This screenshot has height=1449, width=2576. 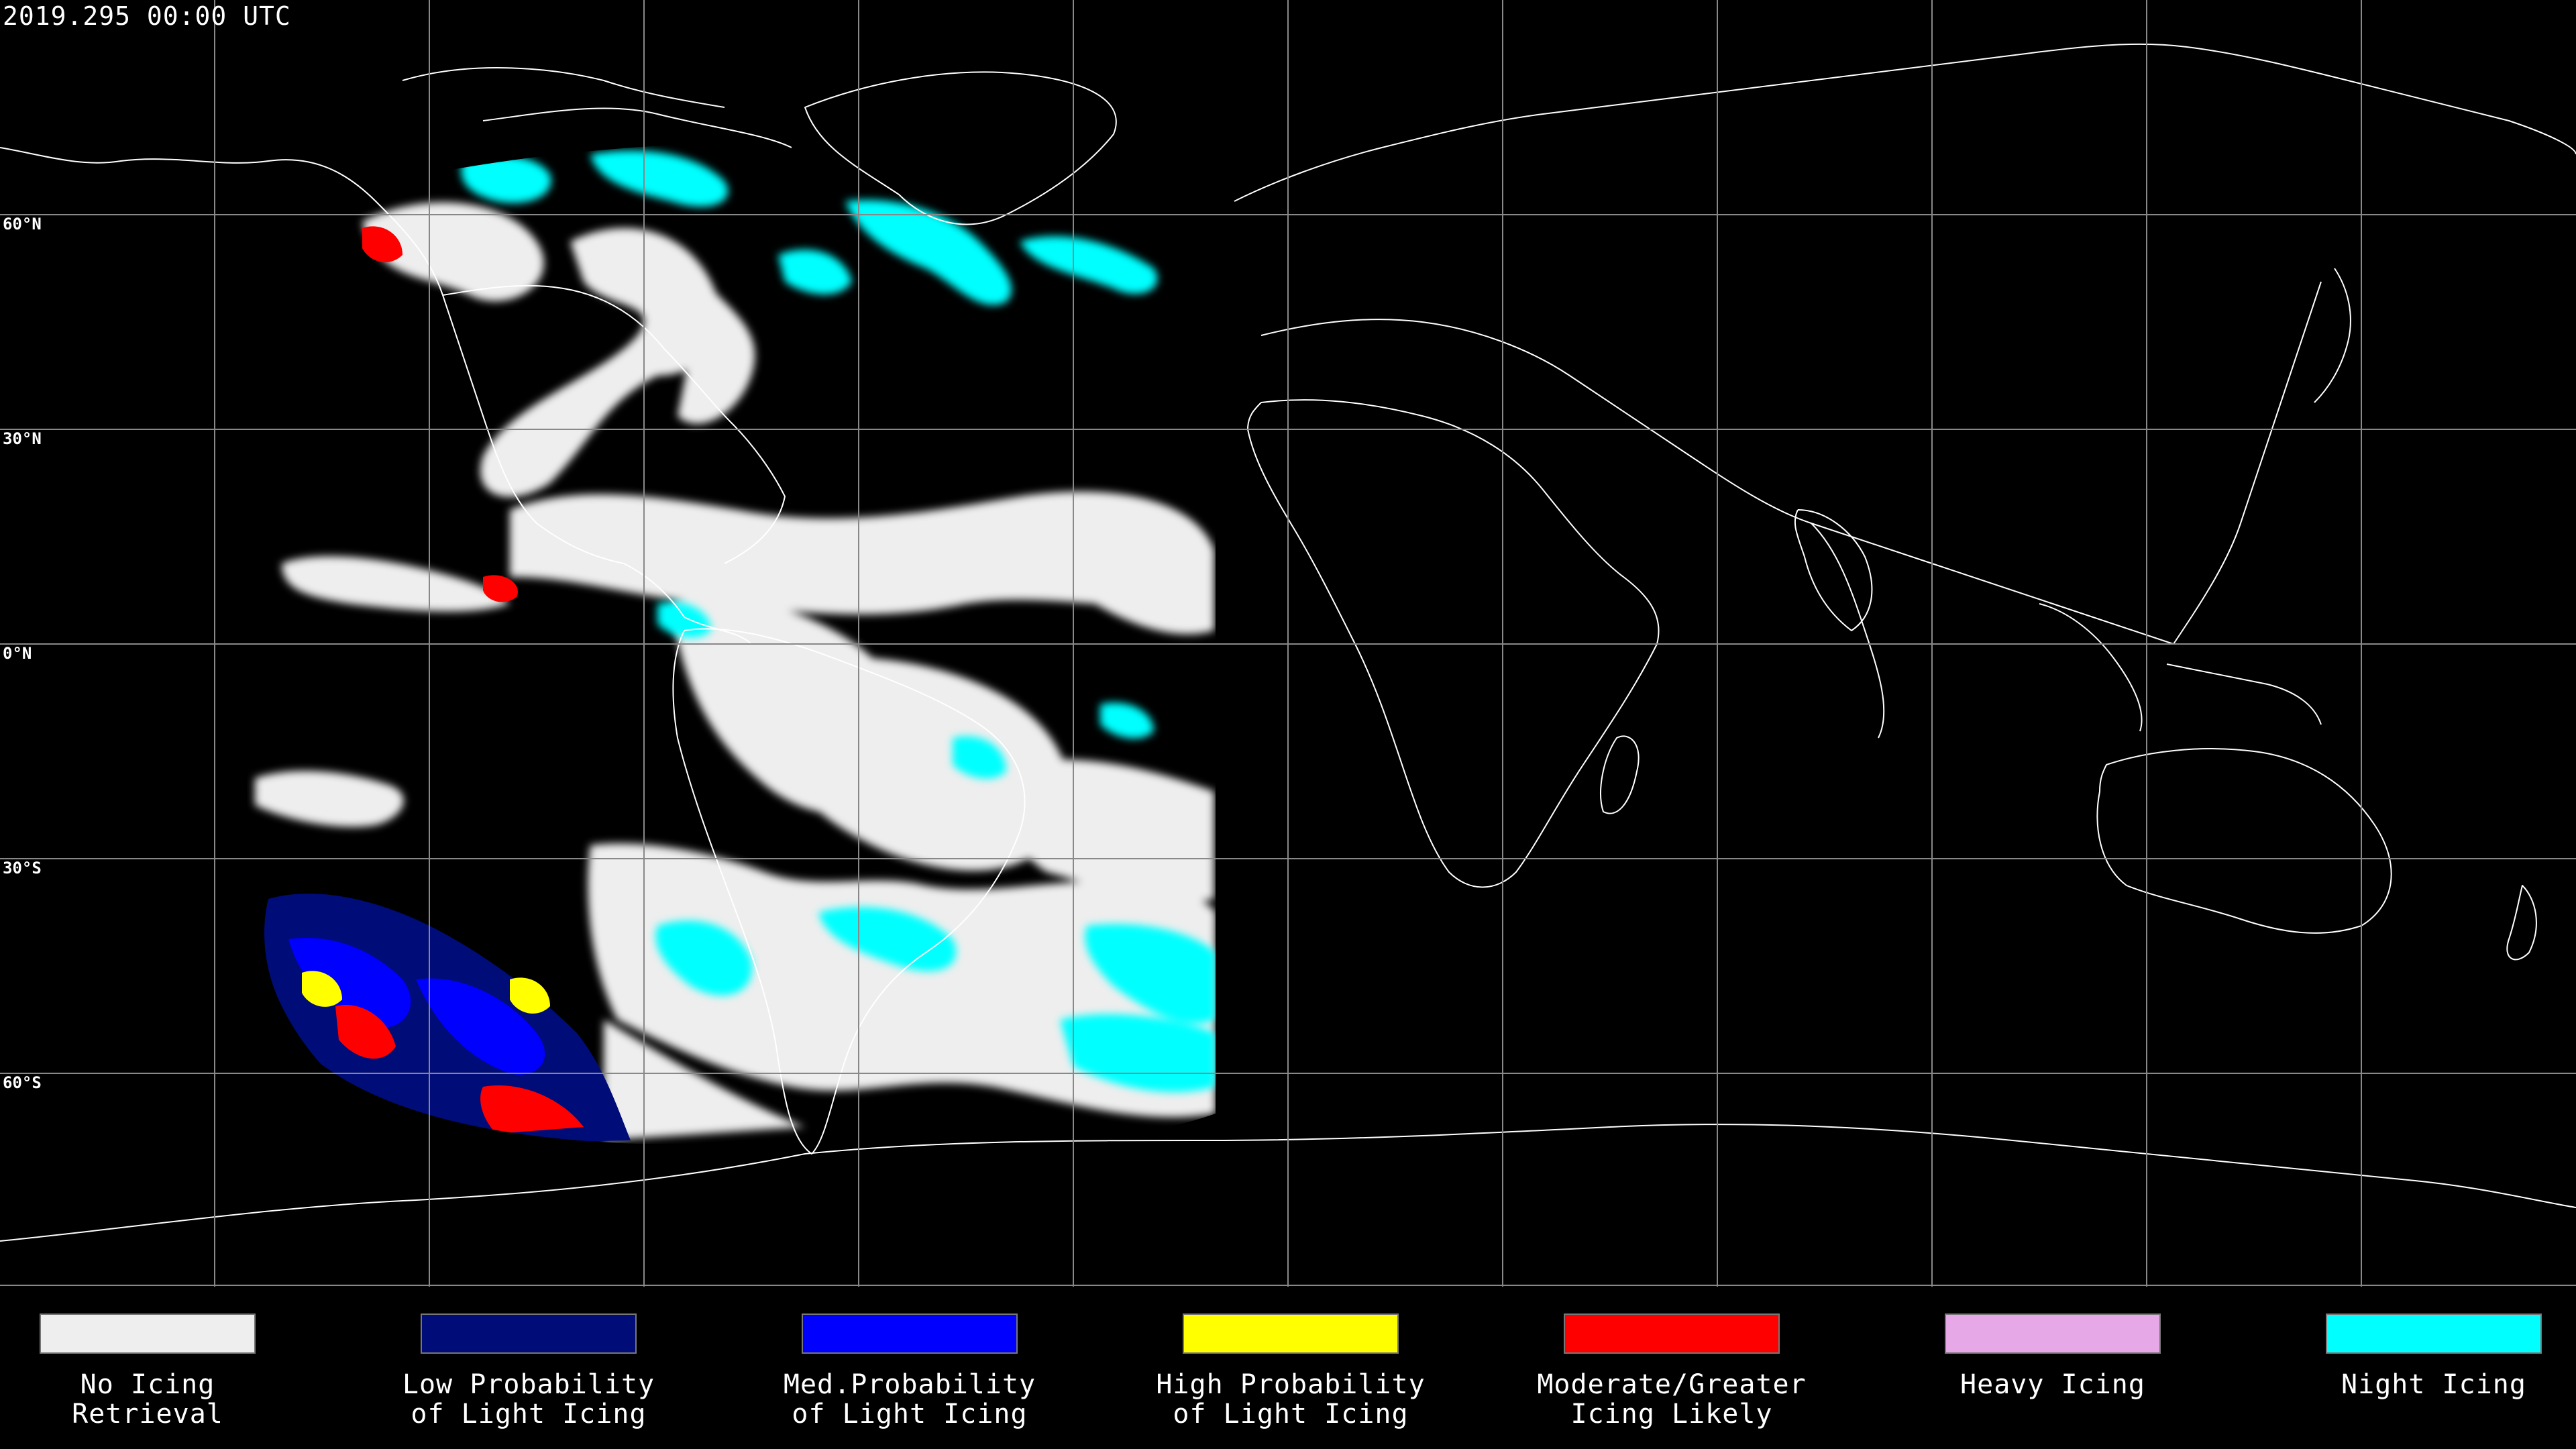 I want to click on latitude-label-30s: 30°S, so click(x=22, y=868).